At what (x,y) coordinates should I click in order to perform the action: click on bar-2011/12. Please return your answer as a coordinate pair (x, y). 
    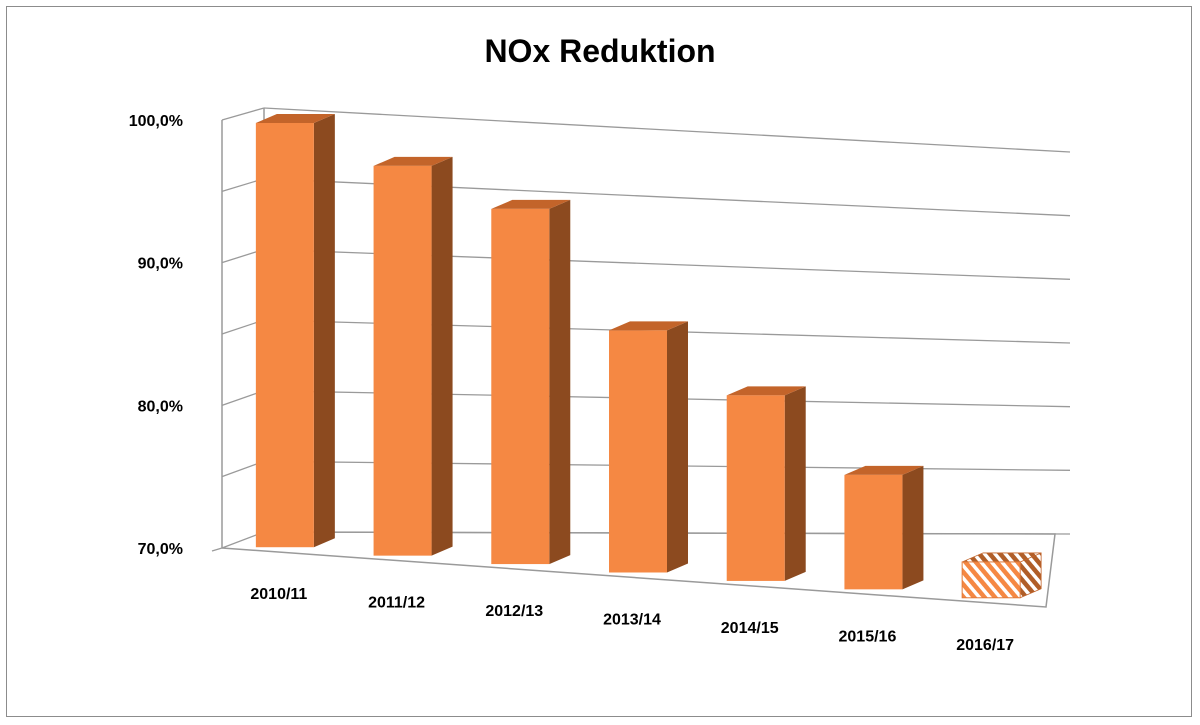
    Looking at the image, I should click on (413, 356).